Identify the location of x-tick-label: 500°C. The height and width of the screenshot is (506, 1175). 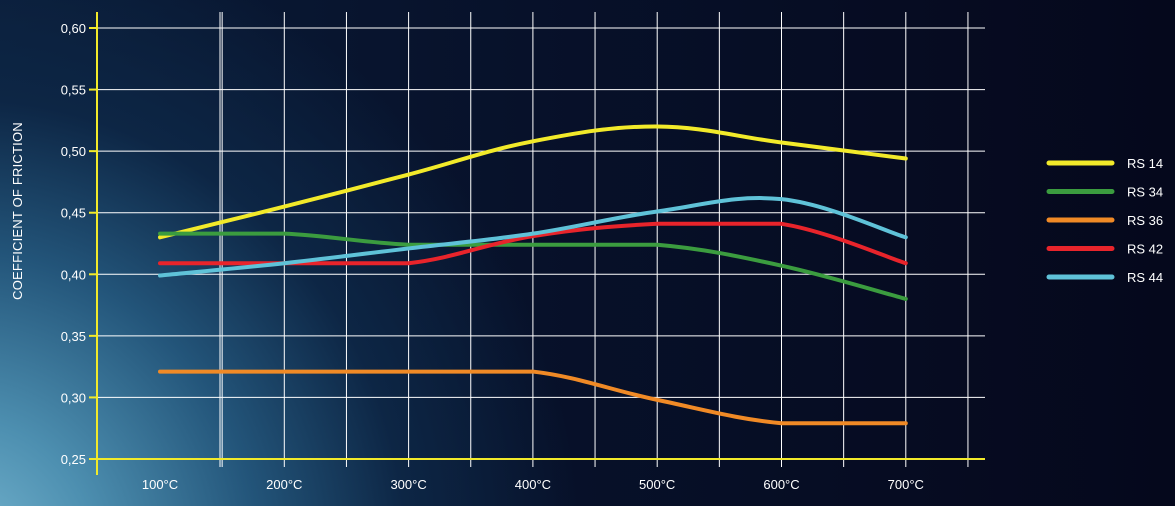
(657, 484).